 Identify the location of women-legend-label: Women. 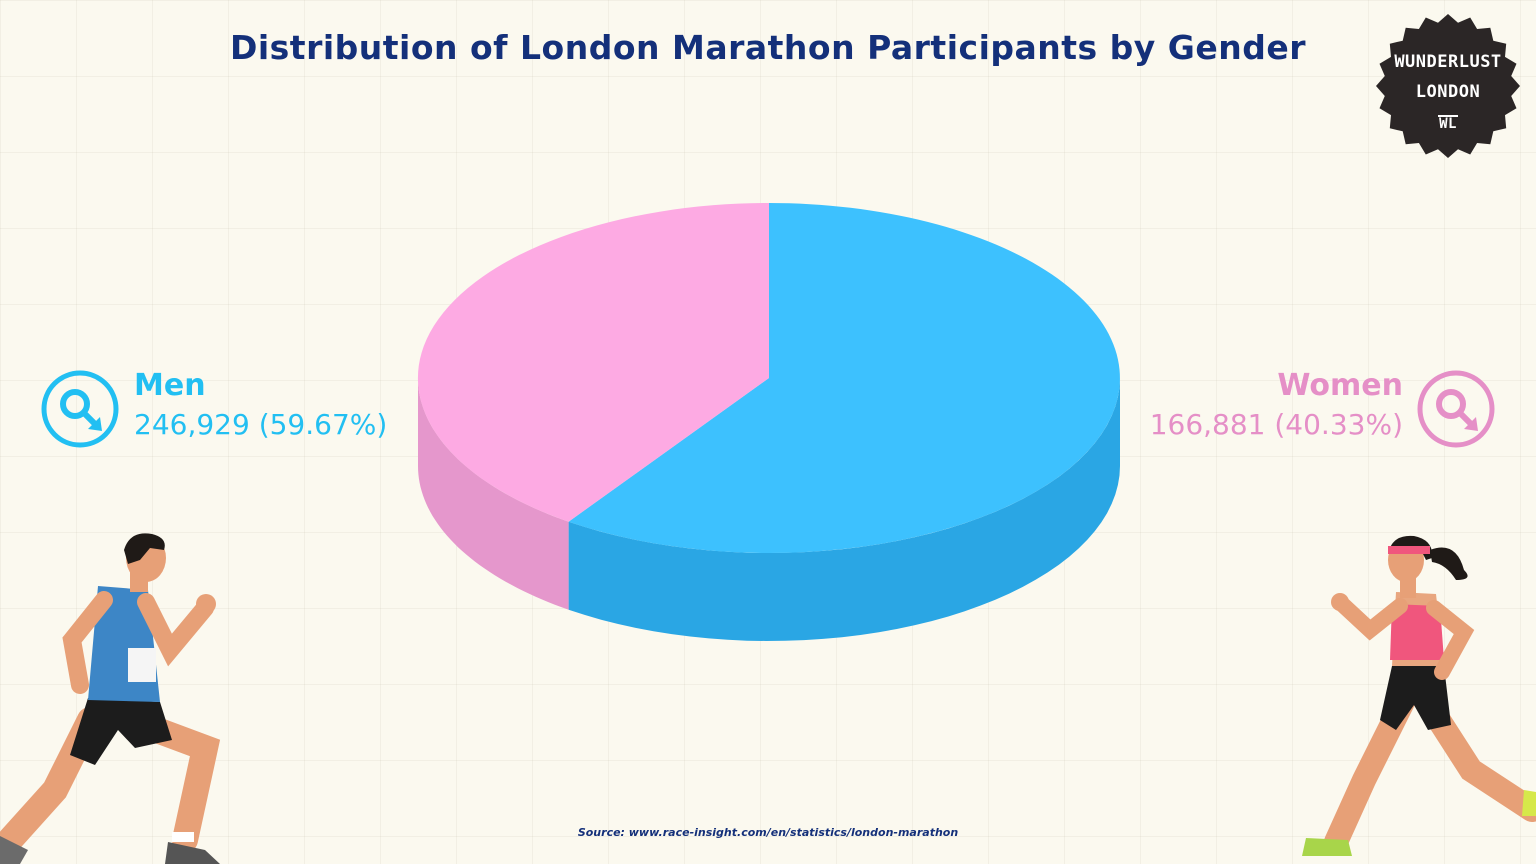
(1340, 385).